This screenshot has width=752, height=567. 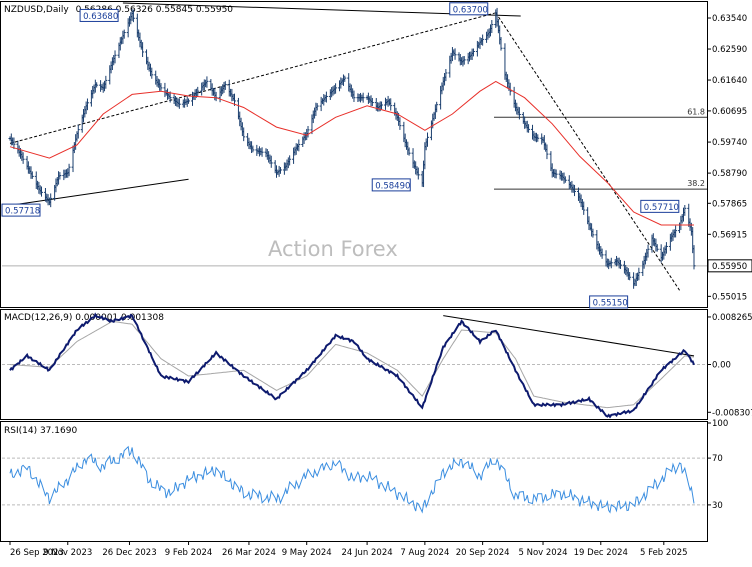 I want to click on price-axis-label: 0.55015, so click(x=729, y=297).